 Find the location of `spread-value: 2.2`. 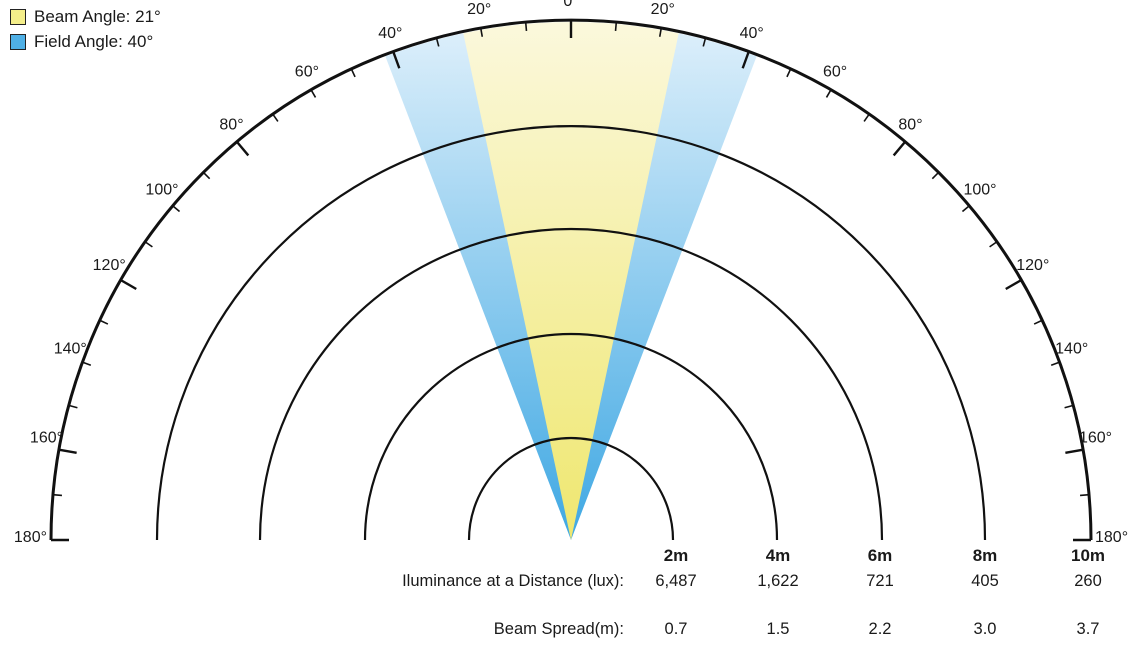

spread-value: 2.2 is located at coordinates (880, 629).